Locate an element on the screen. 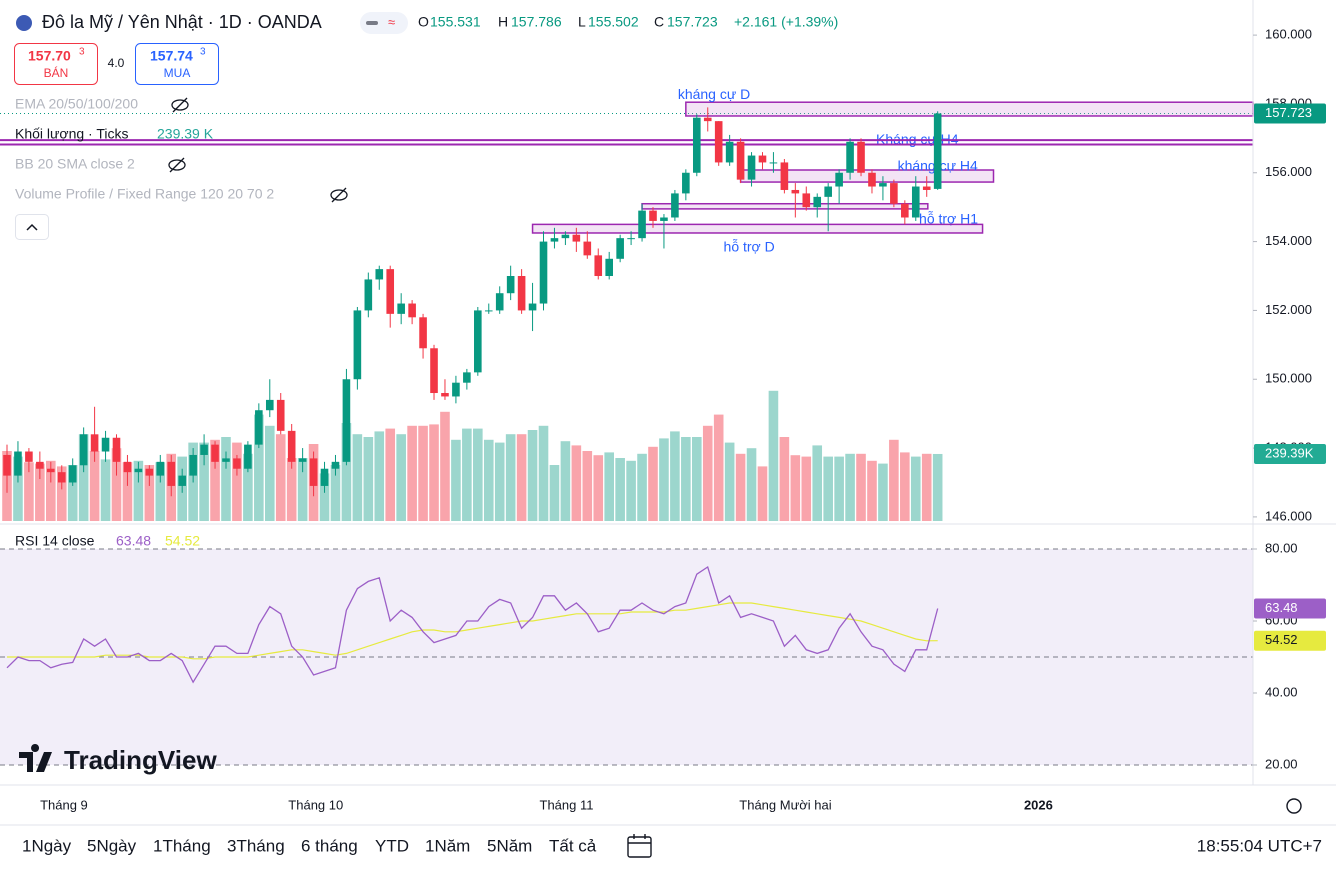 This screenshot has width=1336, height=873. rsi-y-tick-label: 20.00 is located at coordinates (1281, 763).